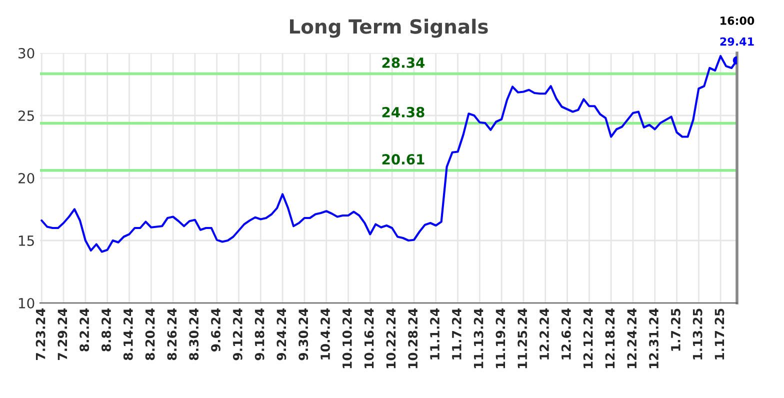 The image size is (784, 398). I want to click on x-tick-label: 7.29.24, so click(63, 334).